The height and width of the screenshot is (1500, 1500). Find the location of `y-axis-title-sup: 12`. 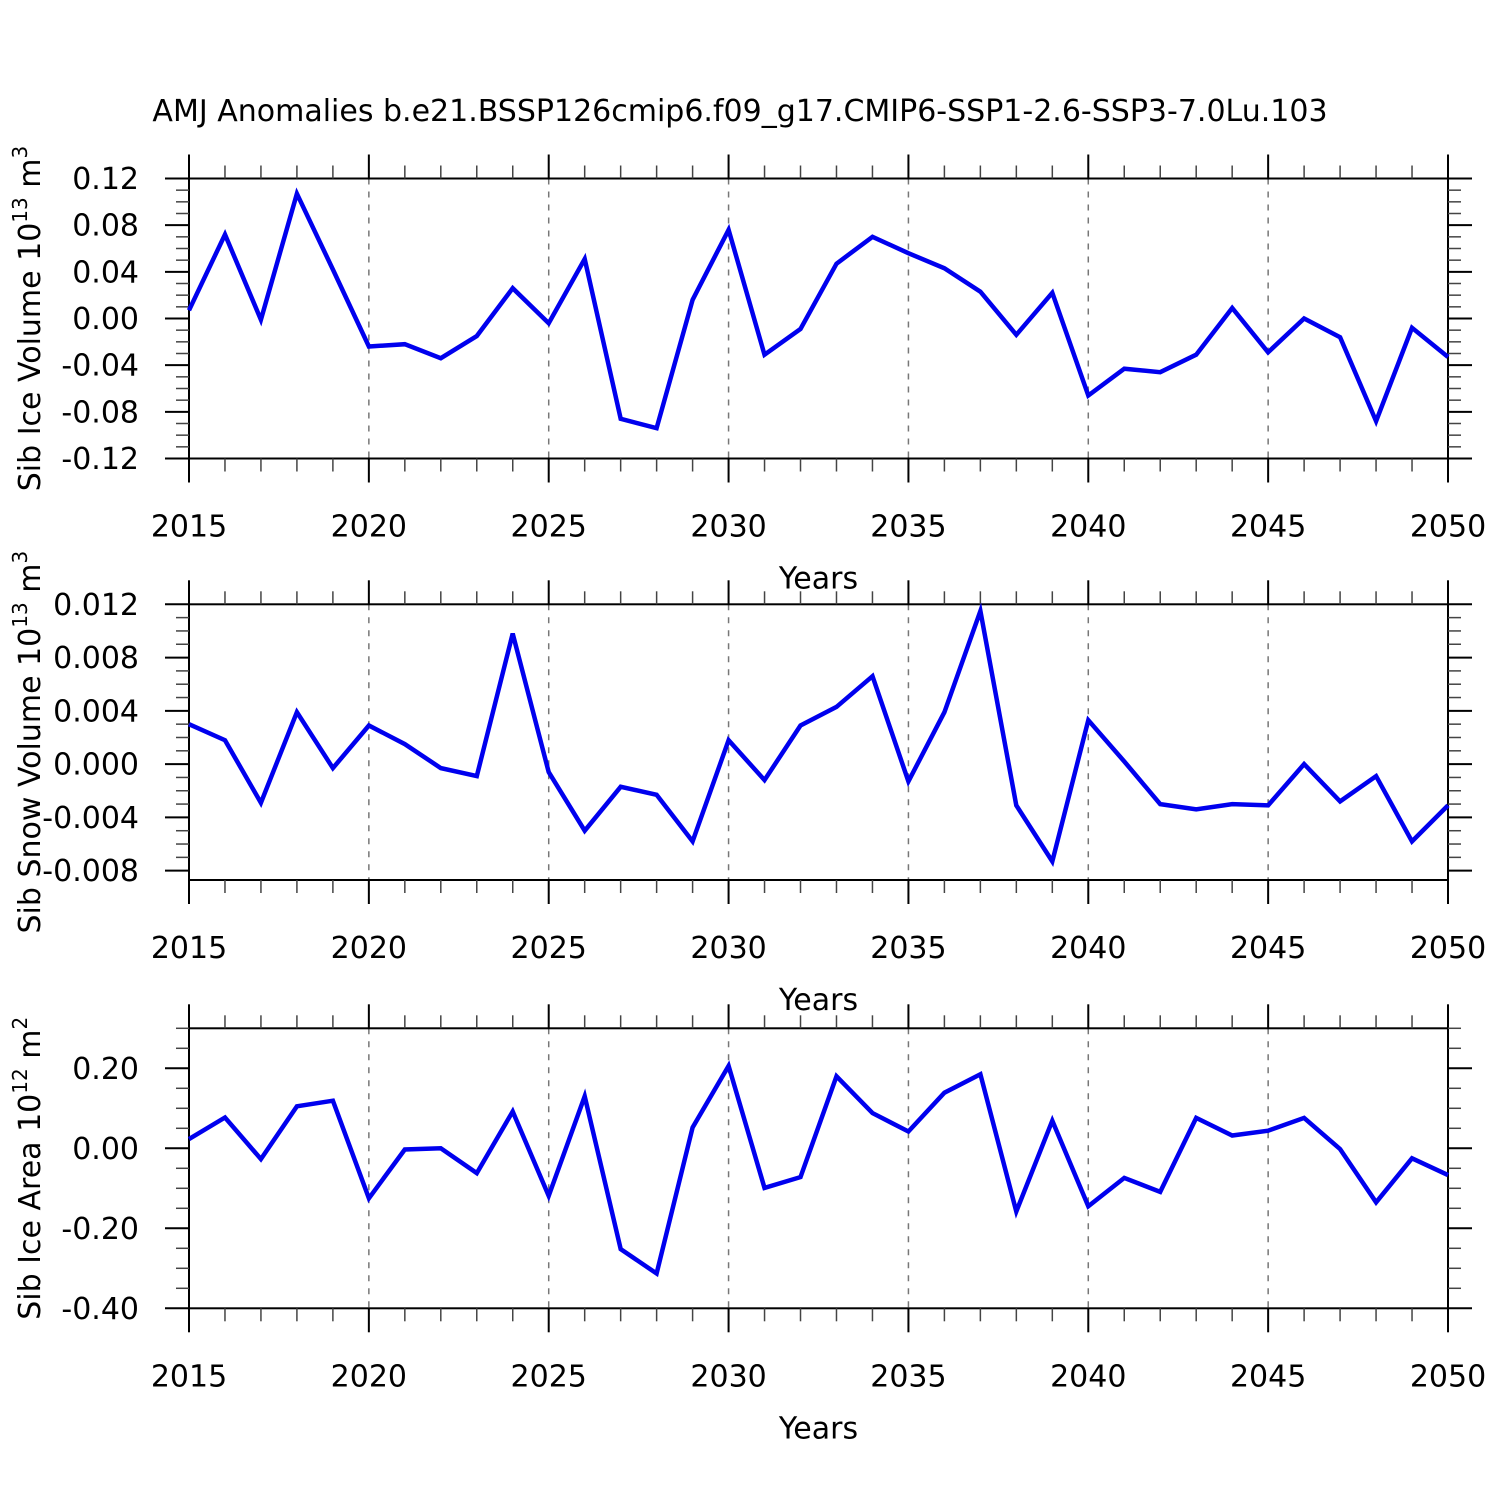

y-axis-title-sup: 12 is located at coordinates (20, 1080).